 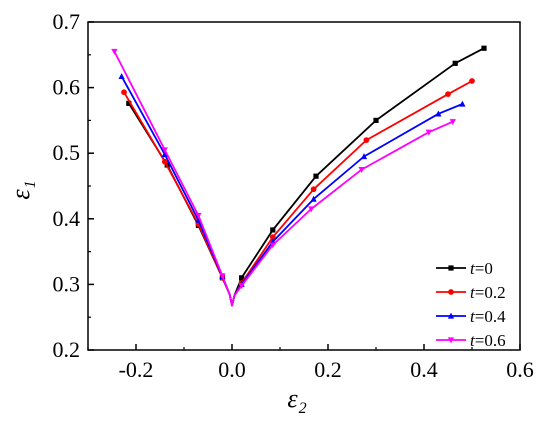 I want to click on legend-label: t=0, so click(x=481, y=268).